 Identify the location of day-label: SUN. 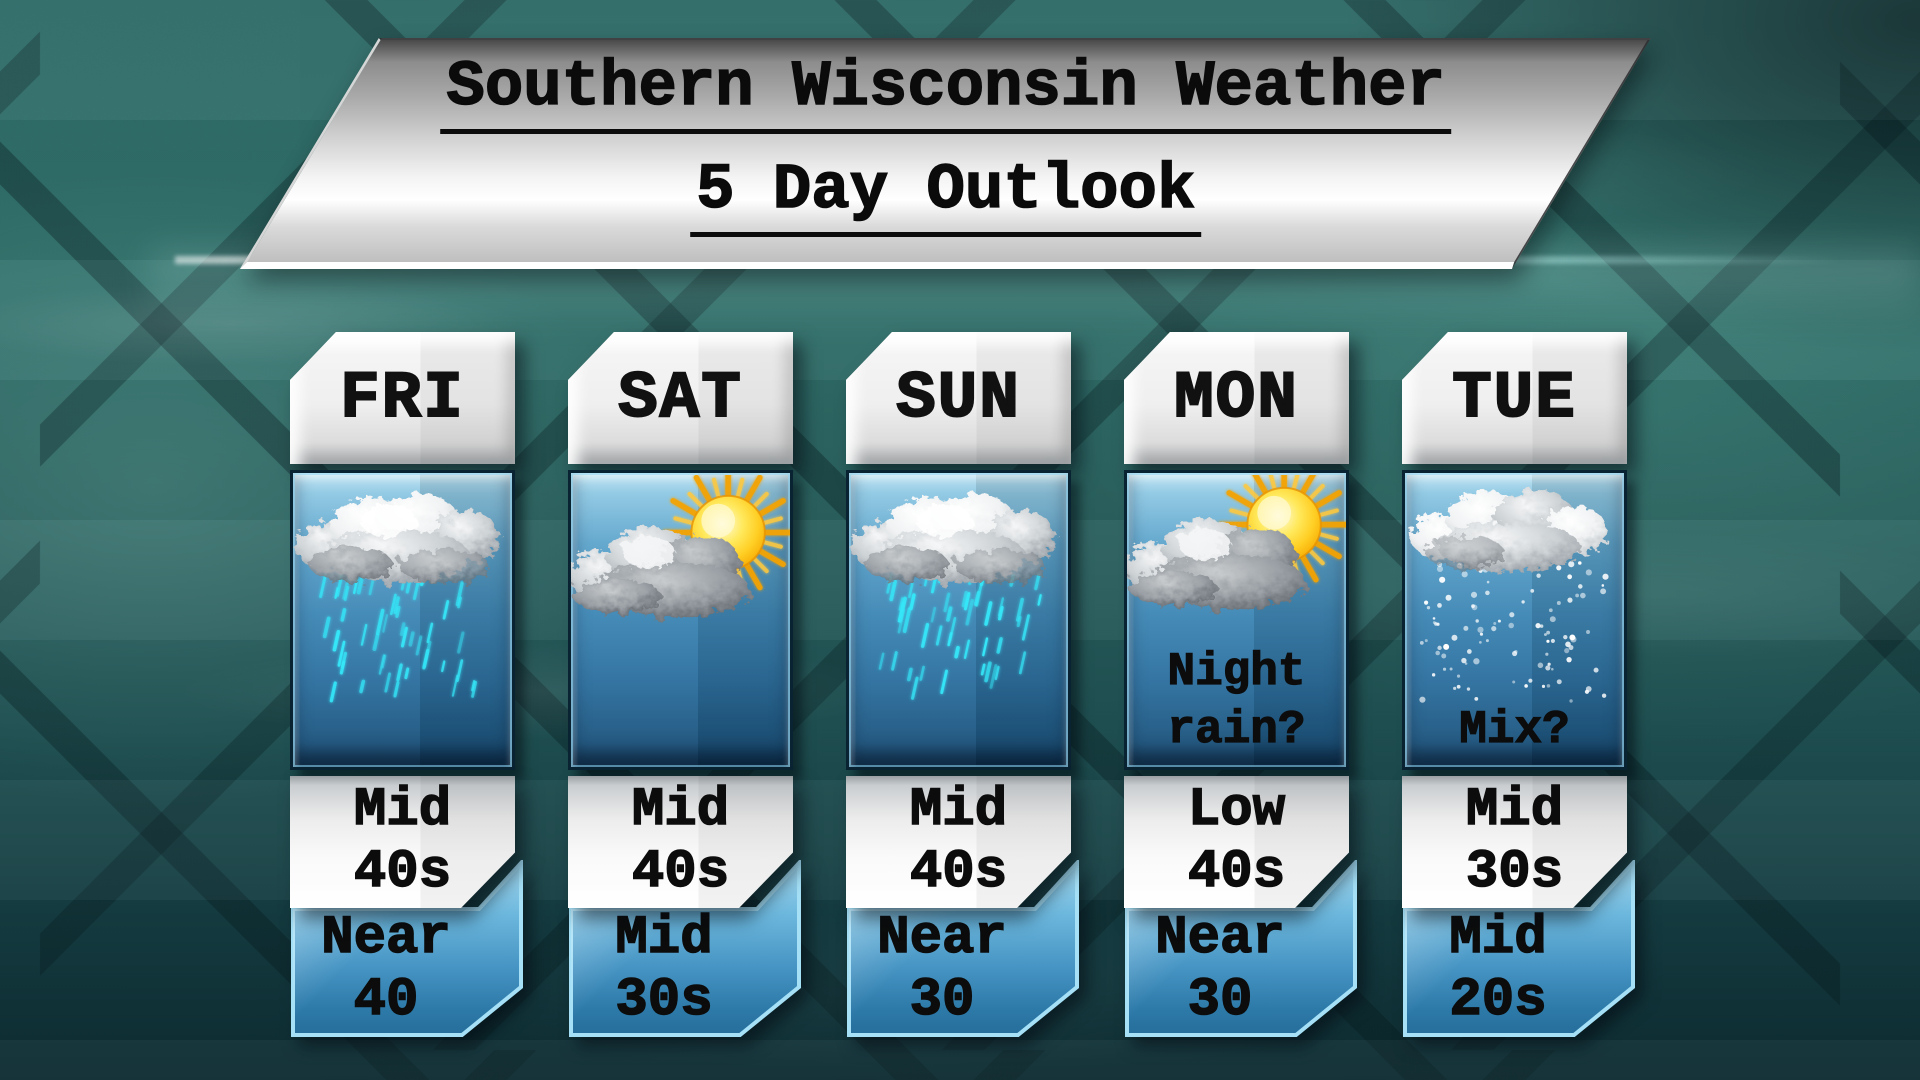
(958, 398).